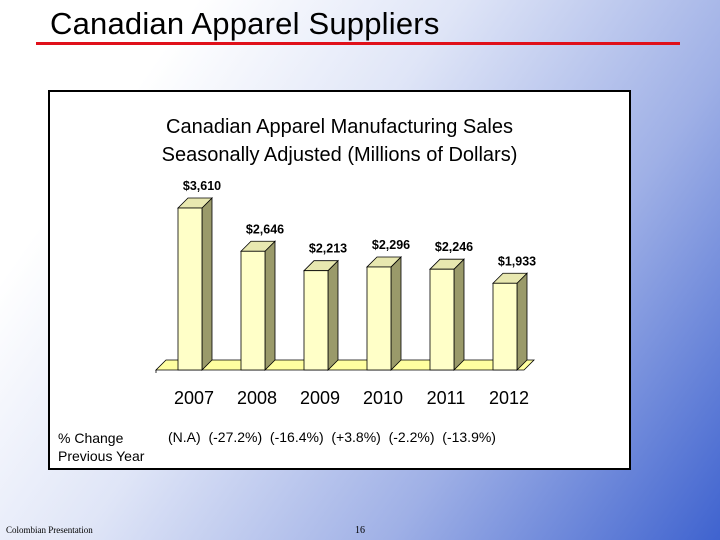 The image size is (720, 540). What do you see at coordinates (194, 398) in the screenshot?
I see `x-tick-label-2007: 2007` at bounding box center [194, 398].